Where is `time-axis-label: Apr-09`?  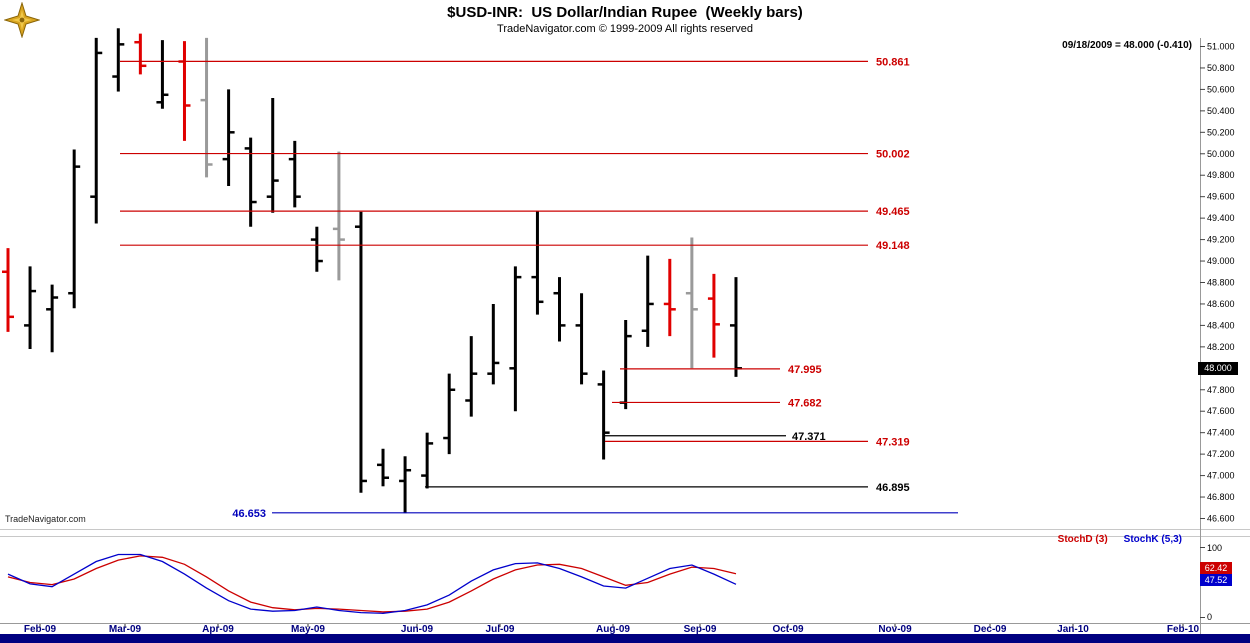
time-axis-label: Apr-09 is located at coordinates (218, 629).